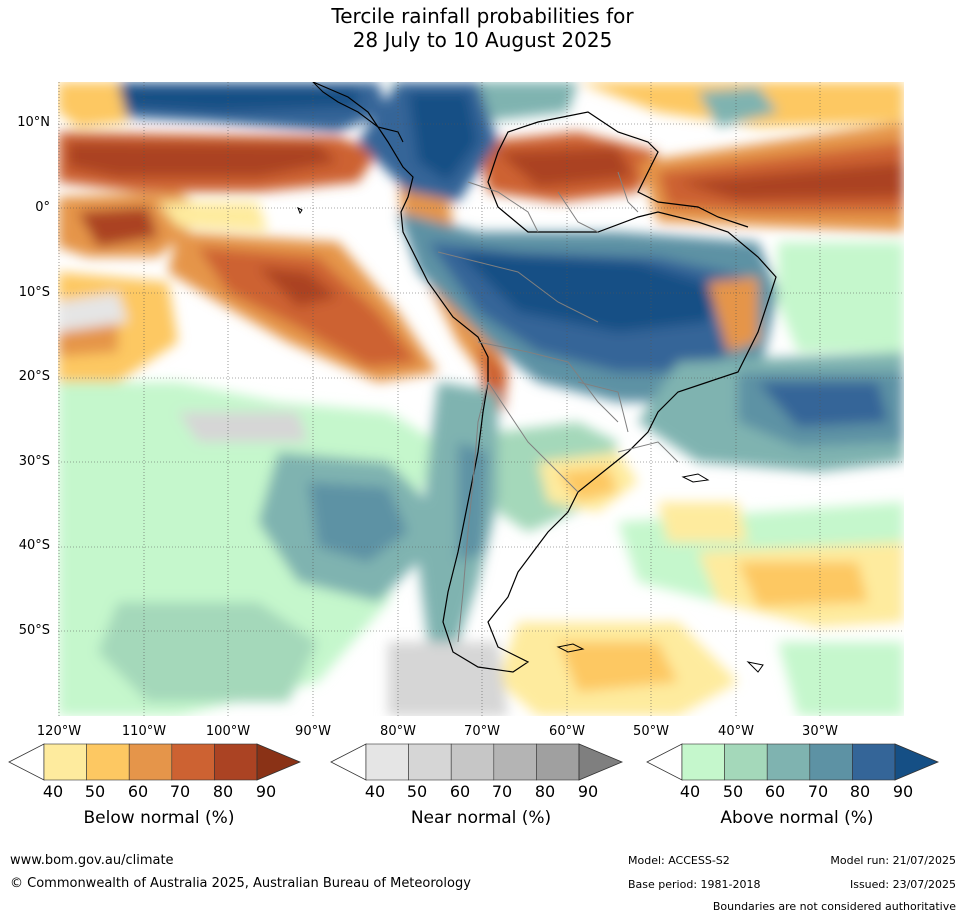 The width and height of the screenshot is (965, 919). Describe the element at coordinates (33, 122) in the screenshot. I see `lat-label-10n: 10°N` at that location.